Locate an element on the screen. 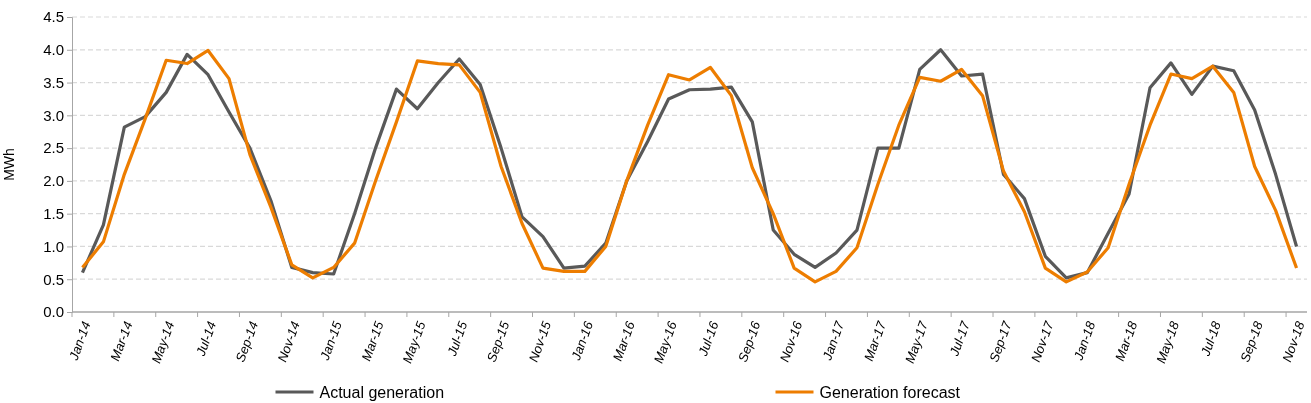 The image size is (1311, 403). x-tick-label: Jan-15 is located at coordinates (331, 340).